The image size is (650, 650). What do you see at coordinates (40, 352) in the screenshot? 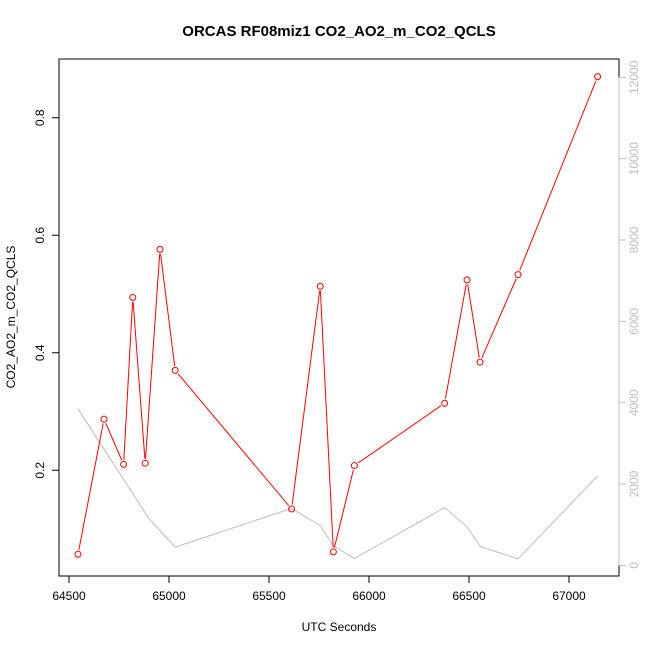
I see `y-tick-label: 0.4` at bounding box center [40, 352].